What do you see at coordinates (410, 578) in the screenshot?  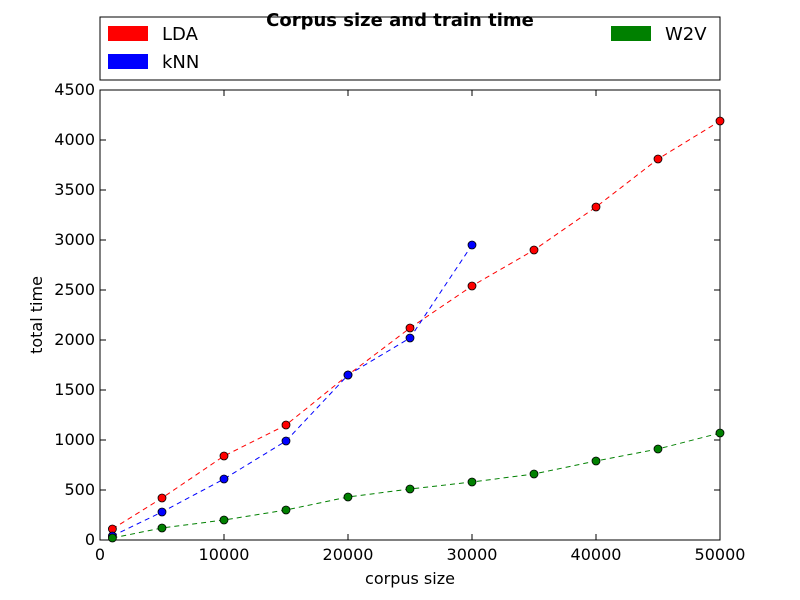 I see `x-axis-label: corpus size` at bounding box center [410, 578].